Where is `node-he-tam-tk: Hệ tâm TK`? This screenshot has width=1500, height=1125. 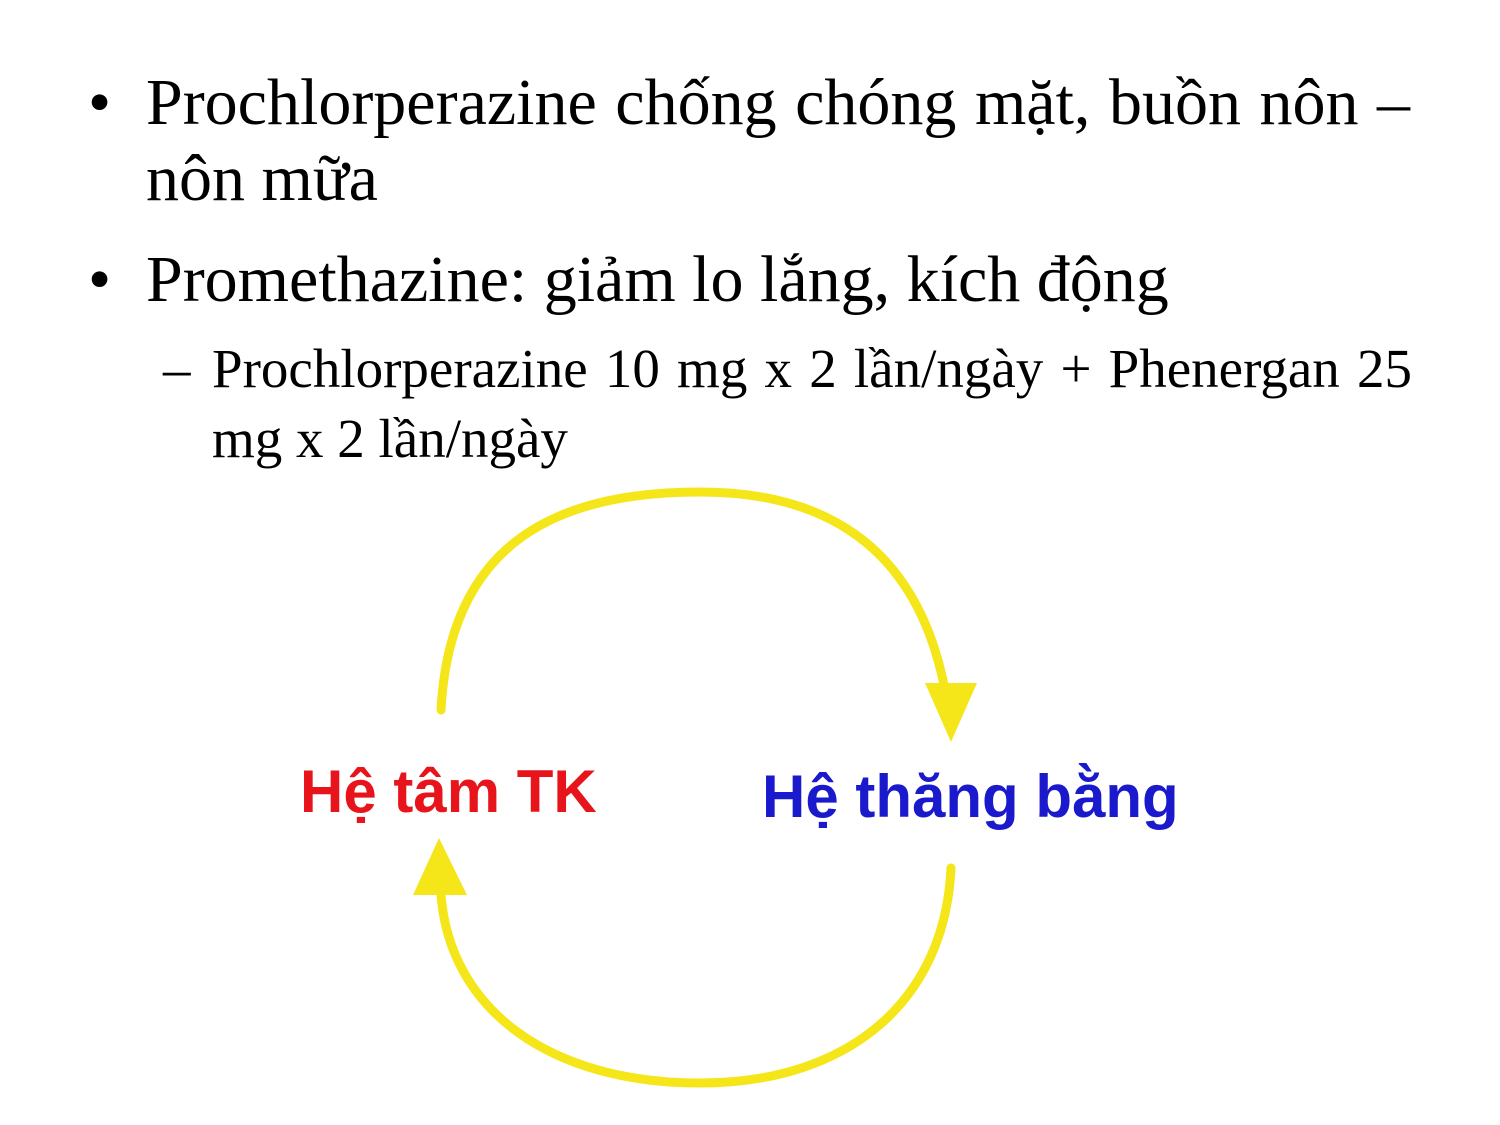
node-he-tam-tk: Hệ tâm TK is located at coordinates (448, 791).